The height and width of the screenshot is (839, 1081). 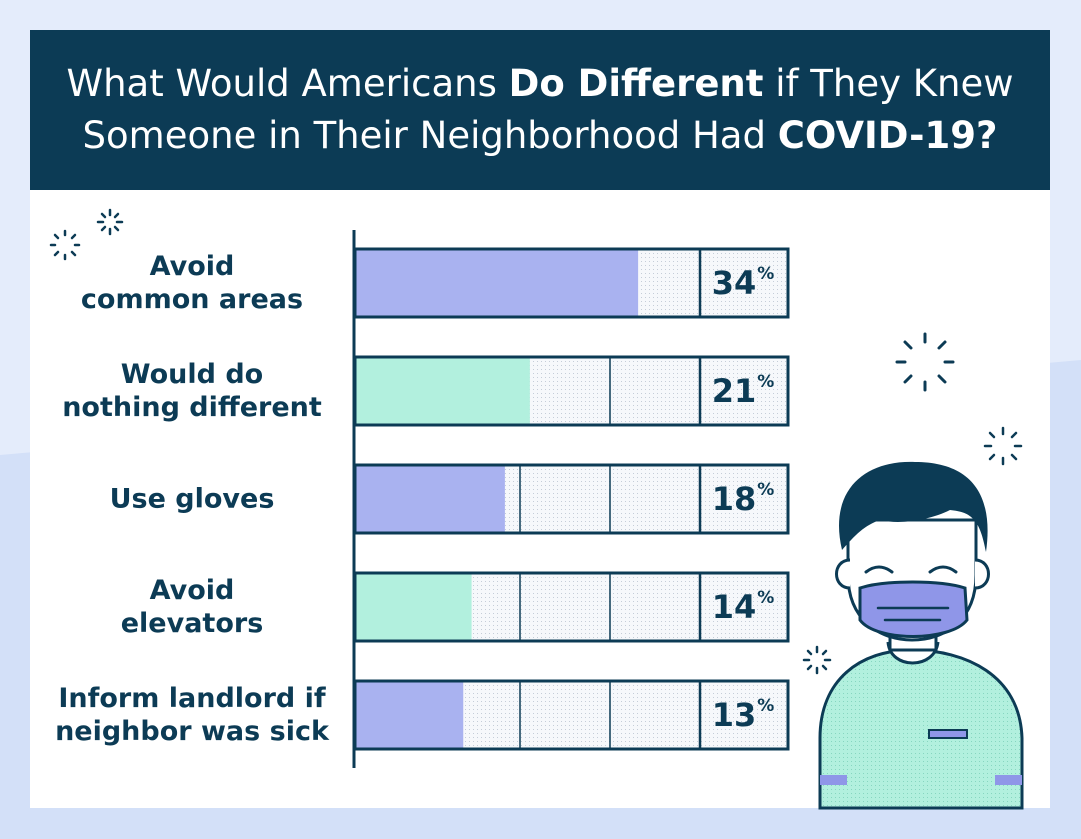 What do you see at coordinates (879, 569) in the screenshot?
I see `eye-left` at bounding box center [879, 569].